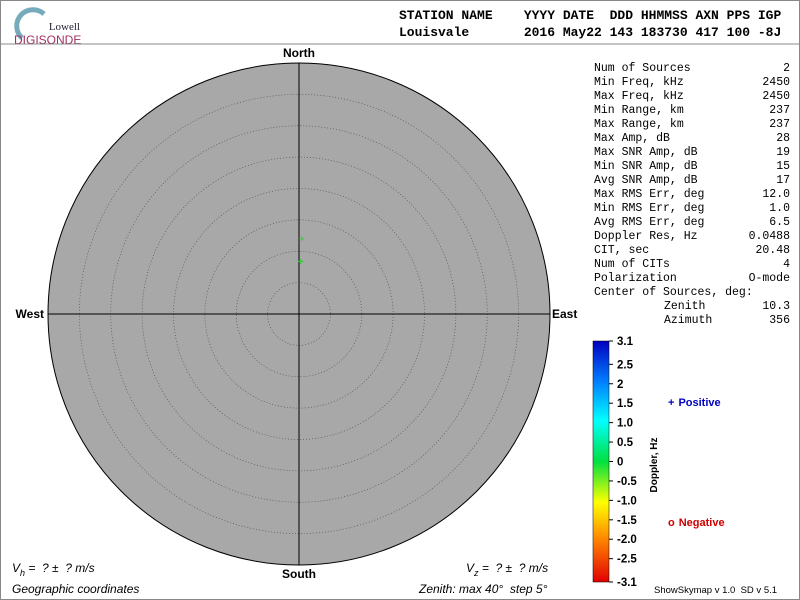 Image resolution: width=800 pixels, height=600 pixels. I want to click on zenith-prefix: Zenith: max, so click(451, 589).